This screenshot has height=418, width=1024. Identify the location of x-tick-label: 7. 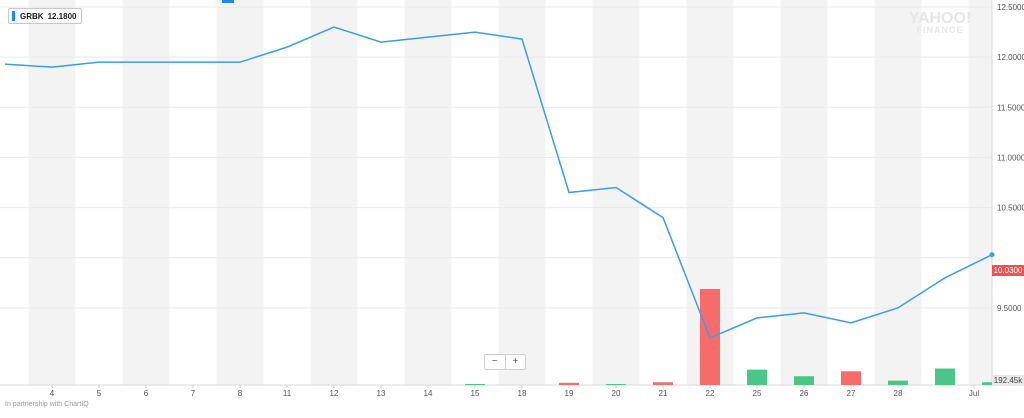
(193, 393).